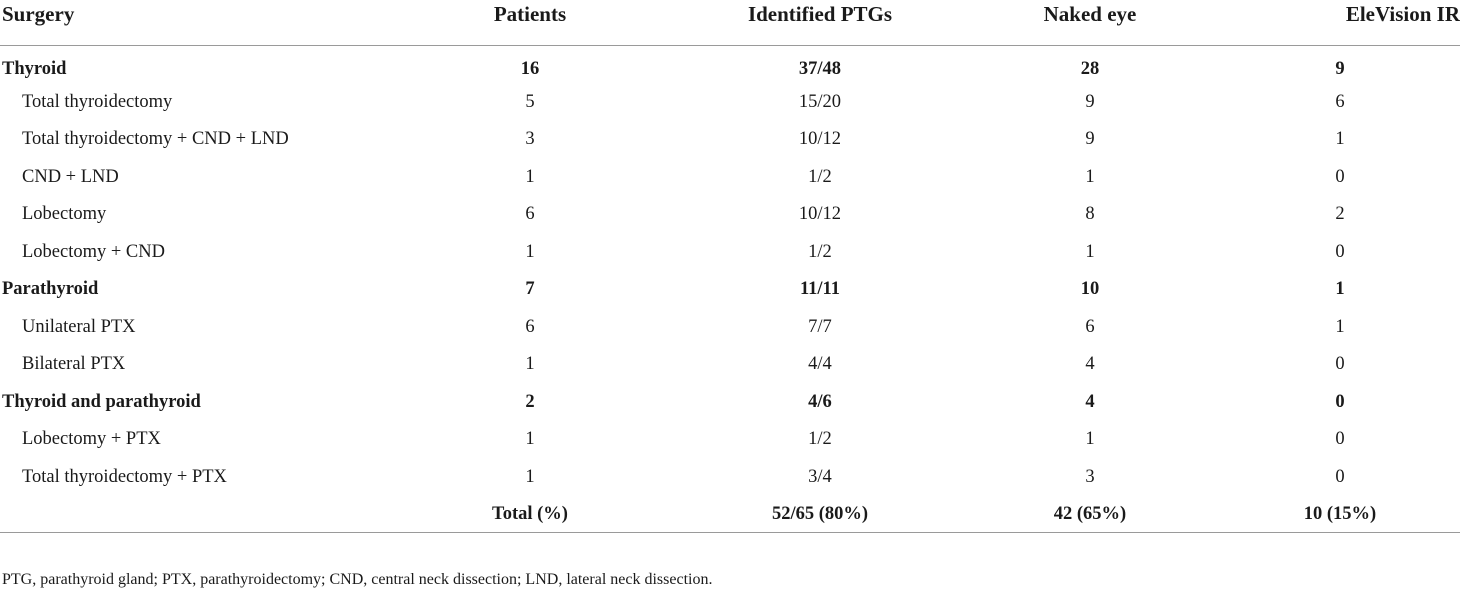 The image size is (1460, 594). I want to click on table-row: Unilateral PTX 6 7/7 6 1, so click(730, 328).